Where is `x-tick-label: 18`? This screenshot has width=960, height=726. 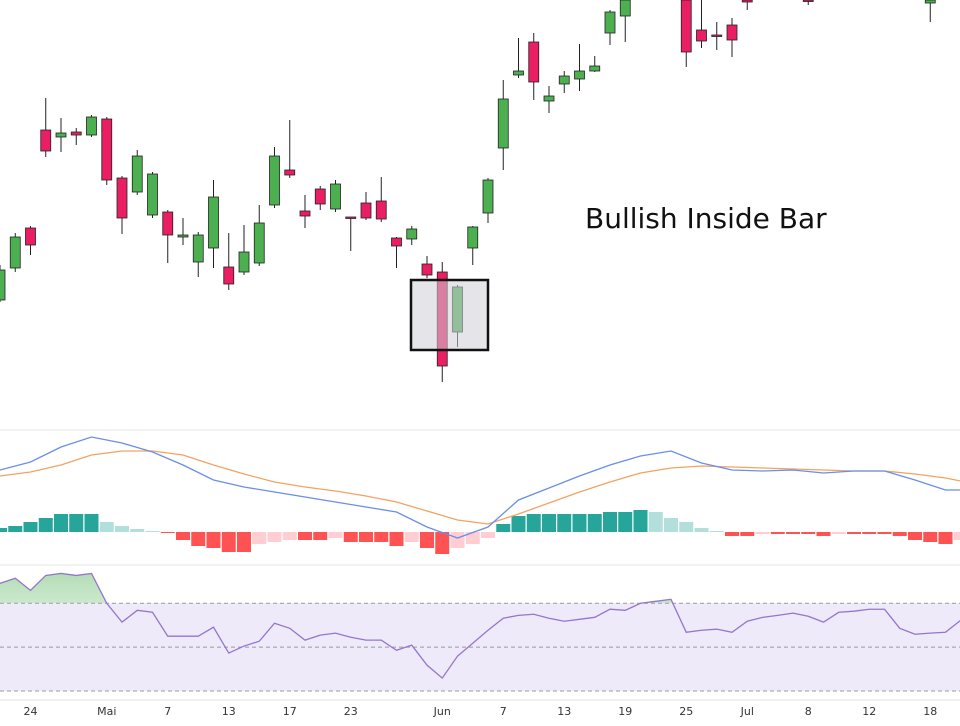
x-tick-label: 18 is located at coordinates (930, 711).